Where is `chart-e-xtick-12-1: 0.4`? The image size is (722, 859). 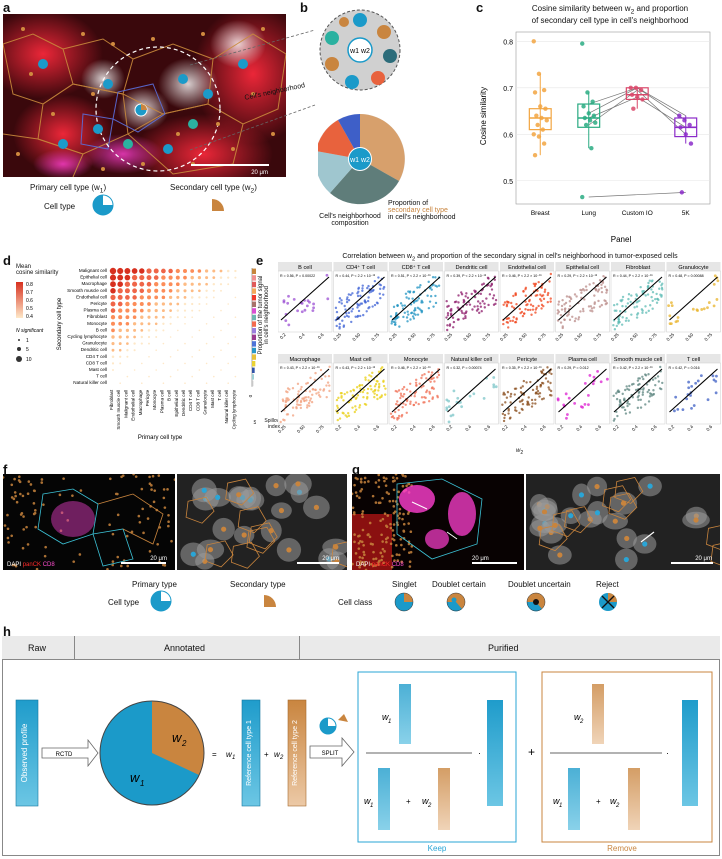 chart-e-xtick-12-1: 0.4 is located at coordinates (524, 428).